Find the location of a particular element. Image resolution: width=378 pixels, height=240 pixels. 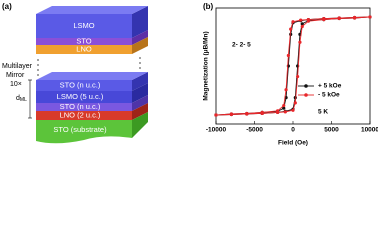

panel-label: (b) is located at coordinates (208, 6).